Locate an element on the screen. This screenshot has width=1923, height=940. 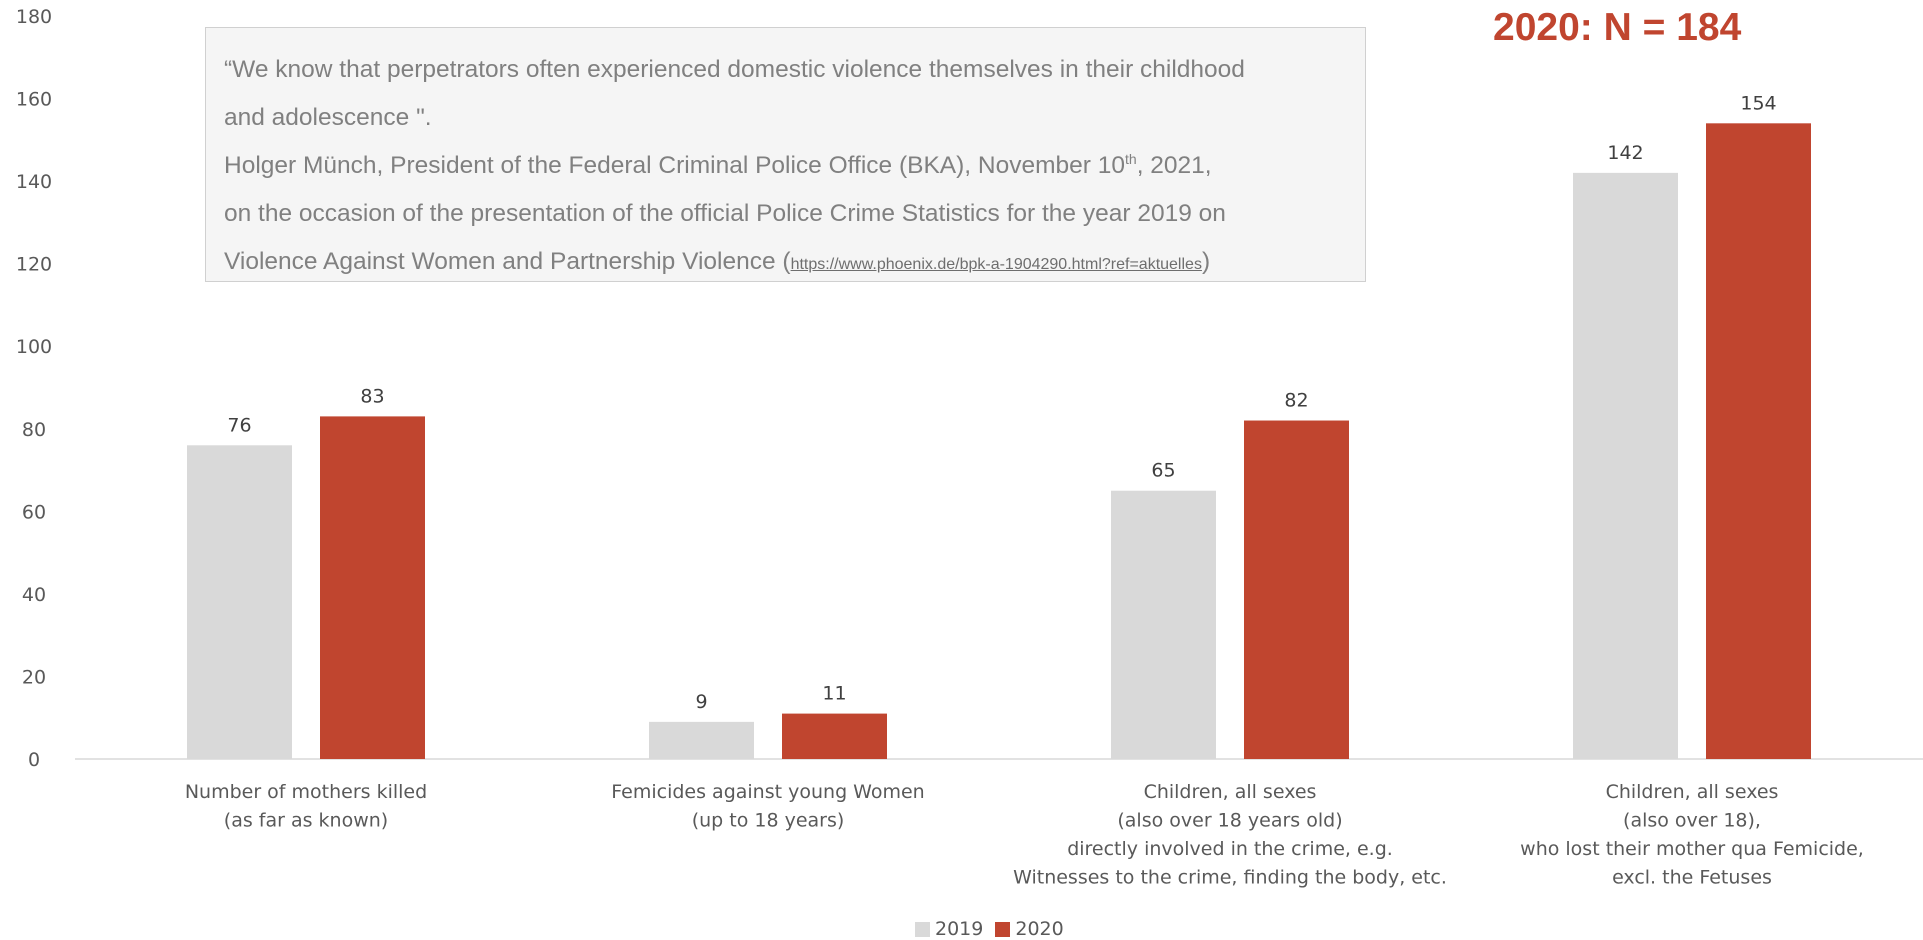
y-tick-label: 40 is located at coordinates (34, 595).